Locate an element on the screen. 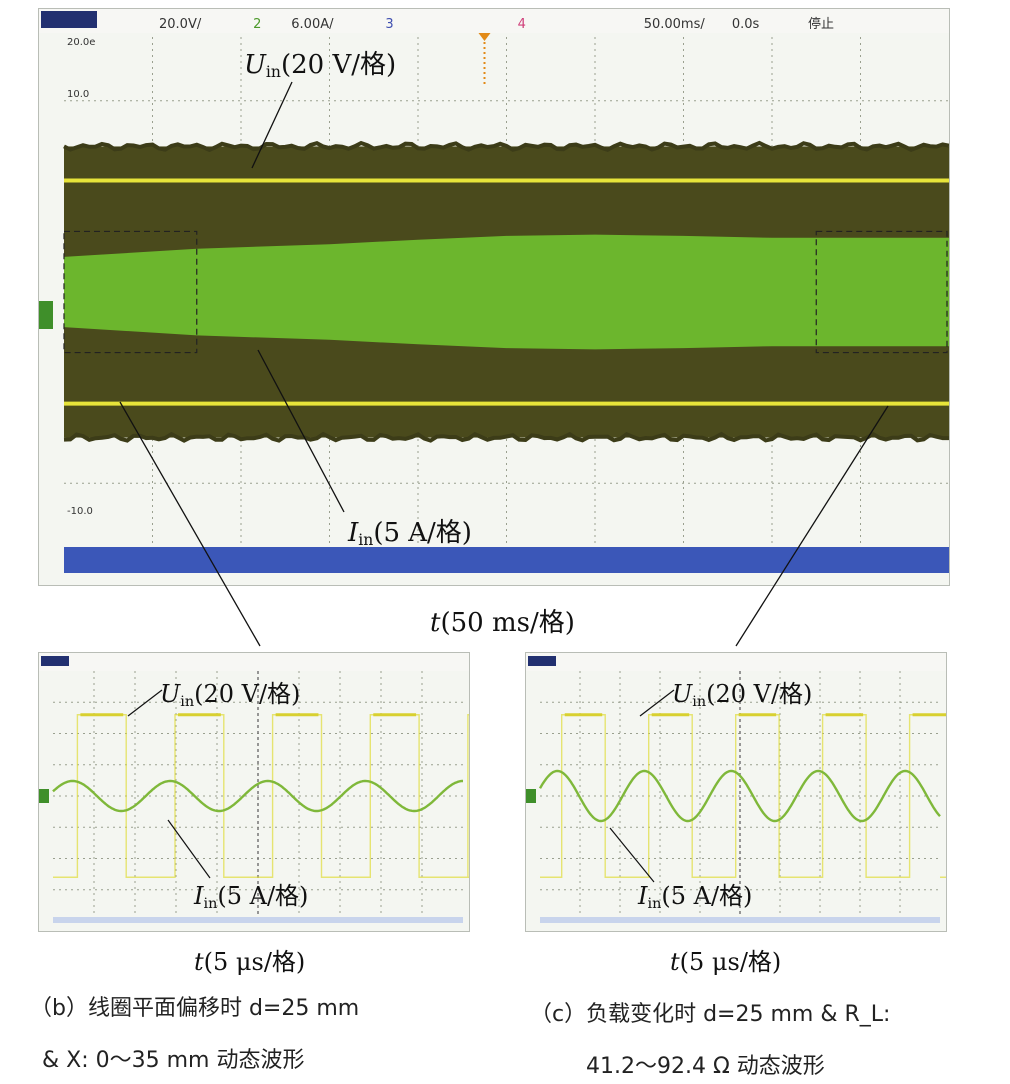 The width and height of the screenshot is (1010, 1084). scope-b is located at coordinates (254, 792).